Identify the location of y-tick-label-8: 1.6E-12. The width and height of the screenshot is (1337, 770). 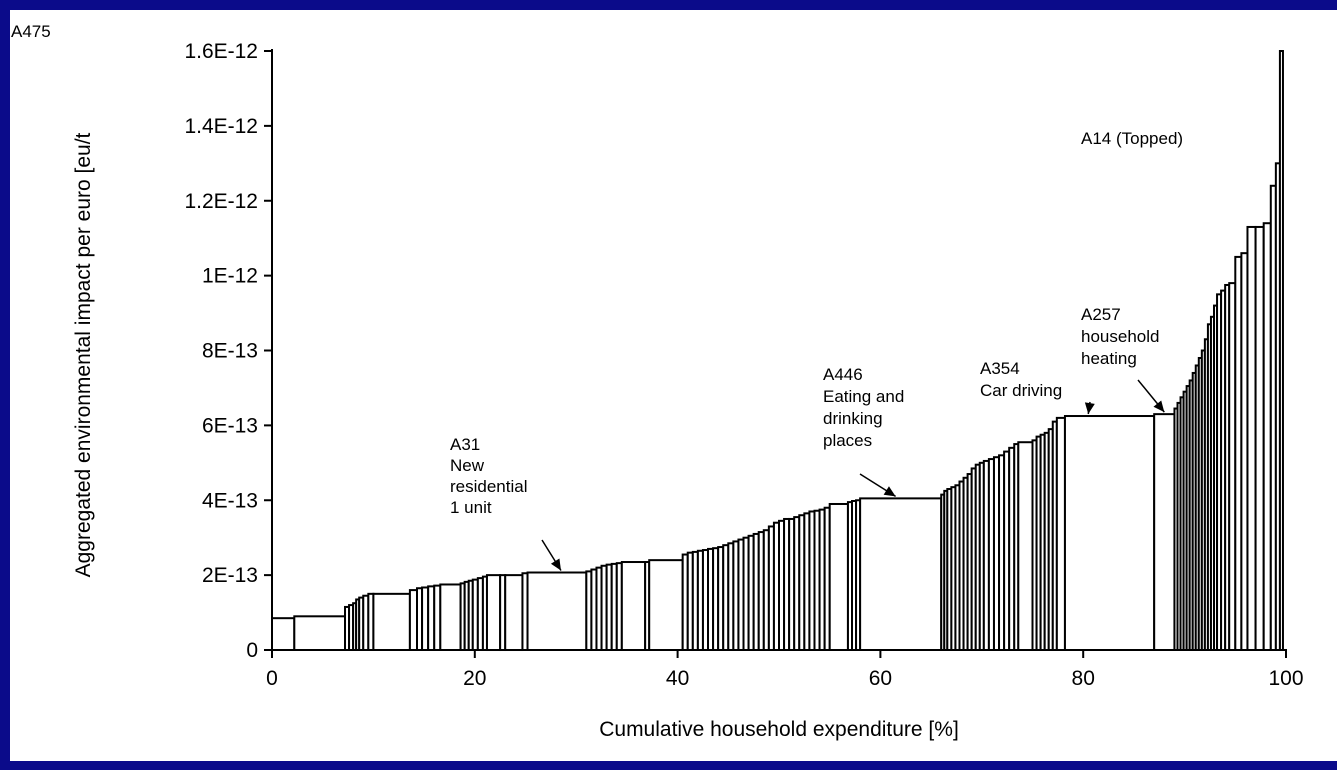
(221, 51).